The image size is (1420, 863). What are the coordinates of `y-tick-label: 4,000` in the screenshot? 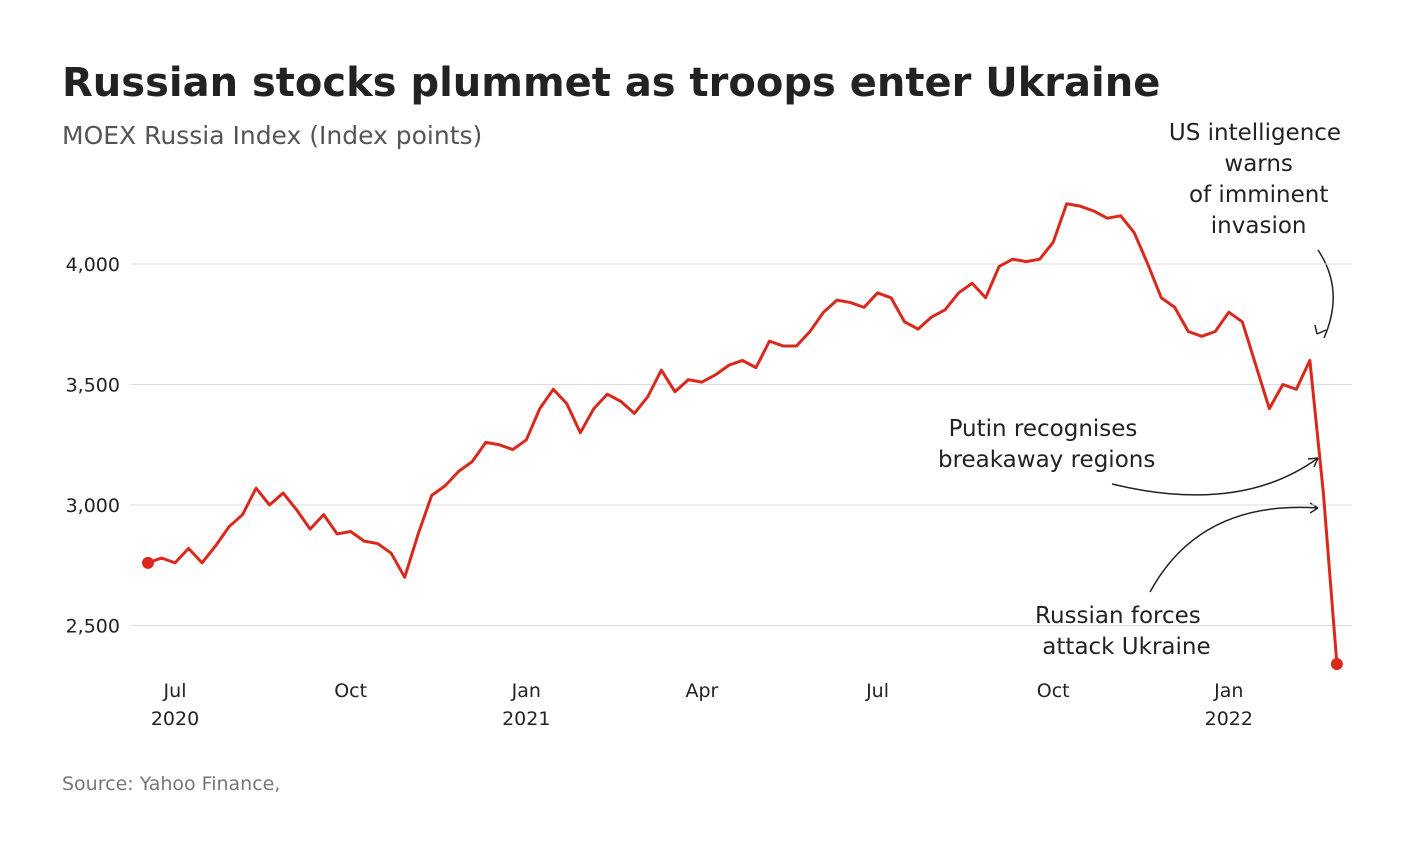 It's located at (93, 265).